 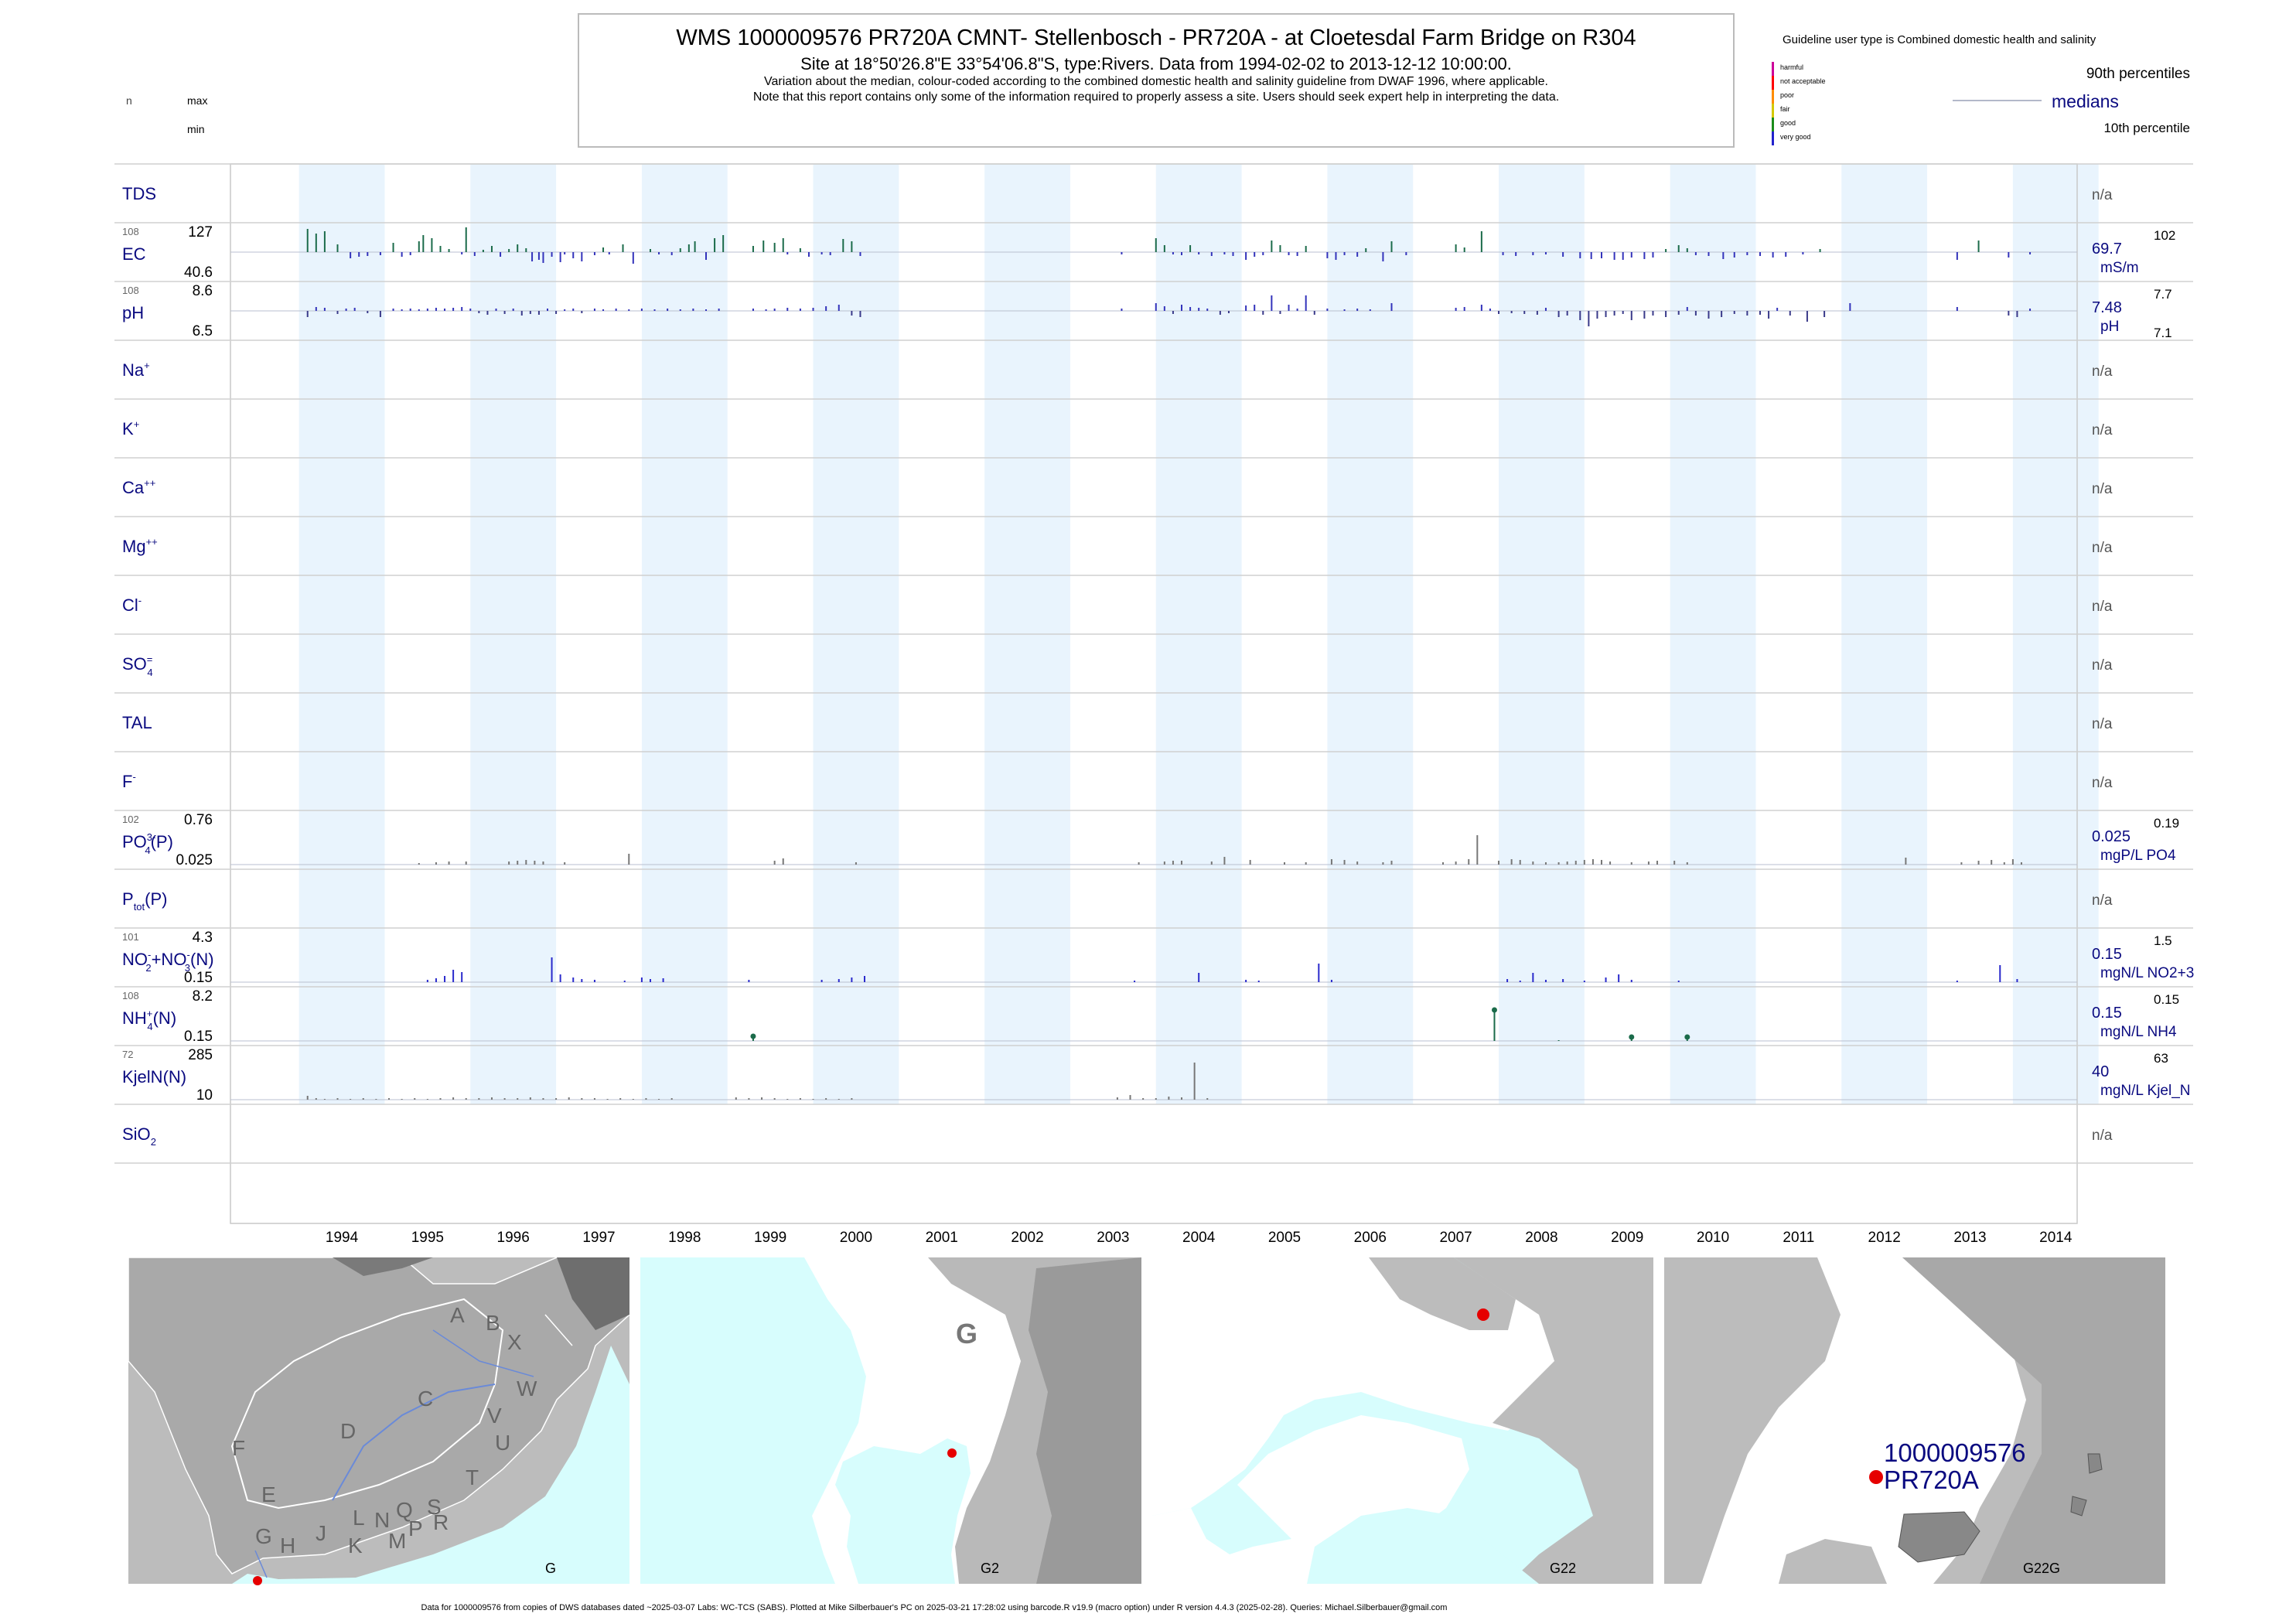 I want to click on panel-4: K+ n/a, so click(x=1153, y=439).